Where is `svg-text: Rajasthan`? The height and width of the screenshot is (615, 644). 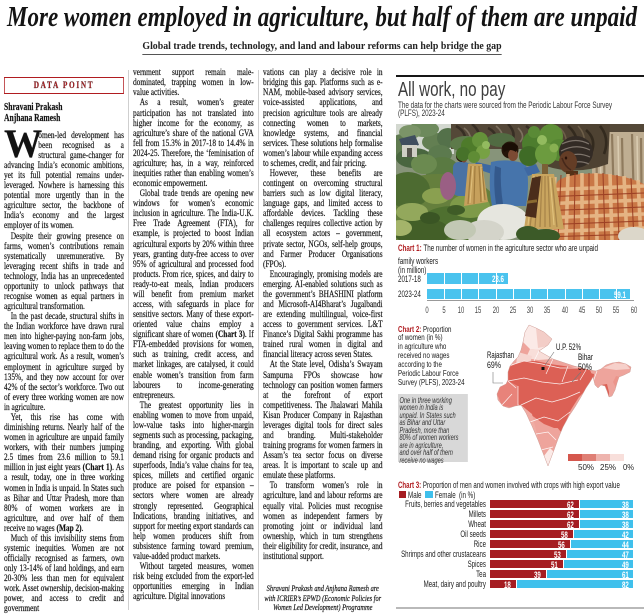
svg-text: Rajasthan is located at coordinates (500, 355).